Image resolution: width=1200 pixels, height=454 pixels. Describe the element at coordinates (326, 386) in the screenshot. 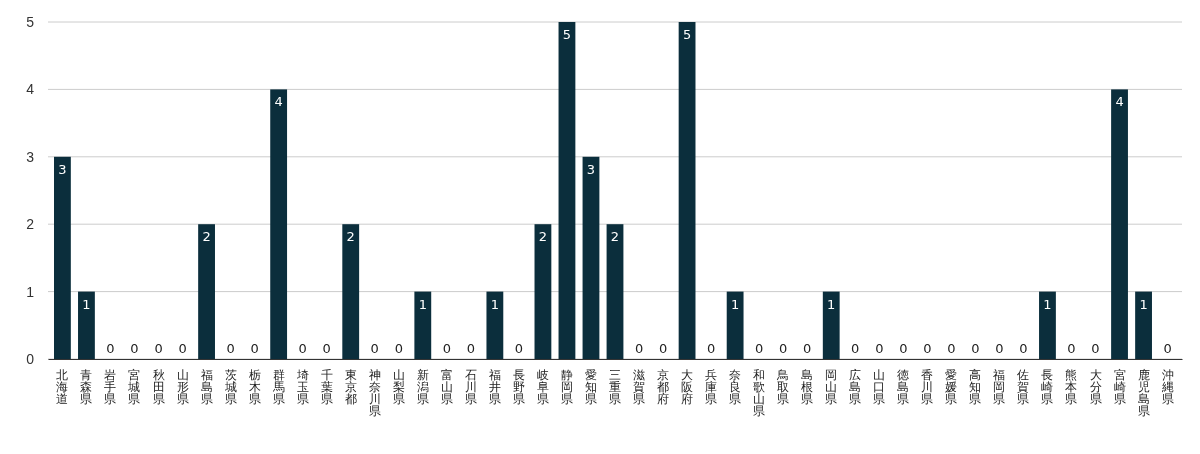

I see `x-tick-label: 千葉県` at that location.